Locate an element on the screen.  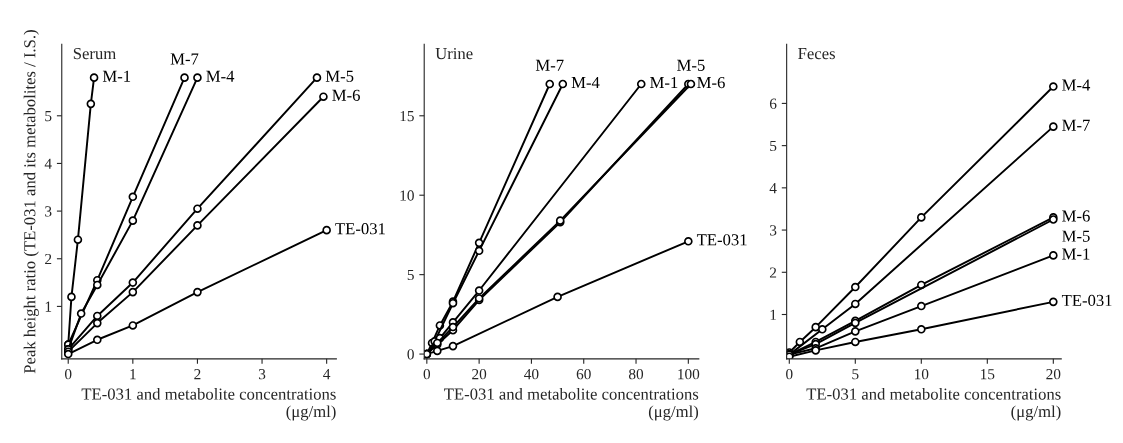
y-tick-label: 15 is located at coordinates (407, 116).